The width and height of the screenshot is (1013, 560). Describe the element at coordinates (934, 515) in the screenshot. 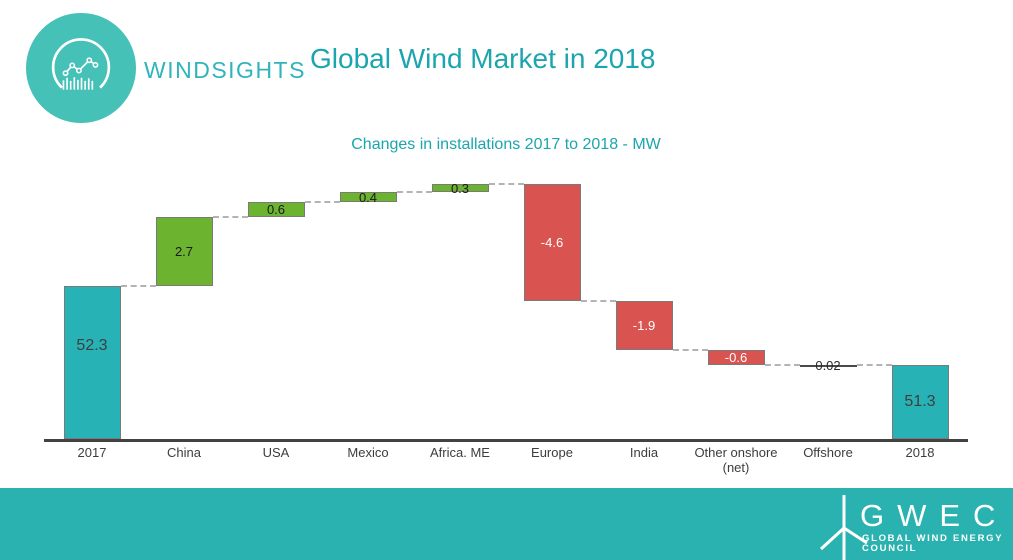

I see `gwec-acronym: GWEC` at that location.